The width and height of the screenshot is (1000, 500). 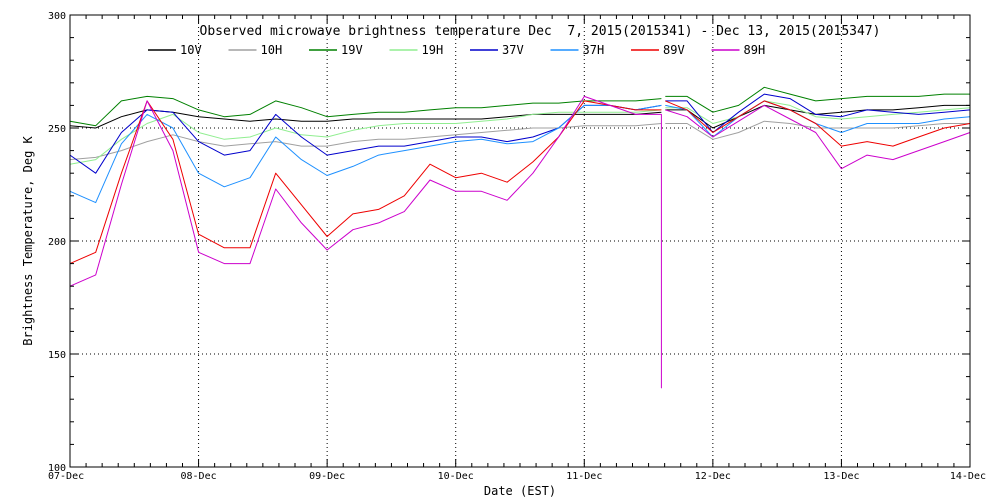 What do you see at coordinates (57, 468) in the screenshot?
I see `y-tick-label: 100` at bounding box center [57, 468].